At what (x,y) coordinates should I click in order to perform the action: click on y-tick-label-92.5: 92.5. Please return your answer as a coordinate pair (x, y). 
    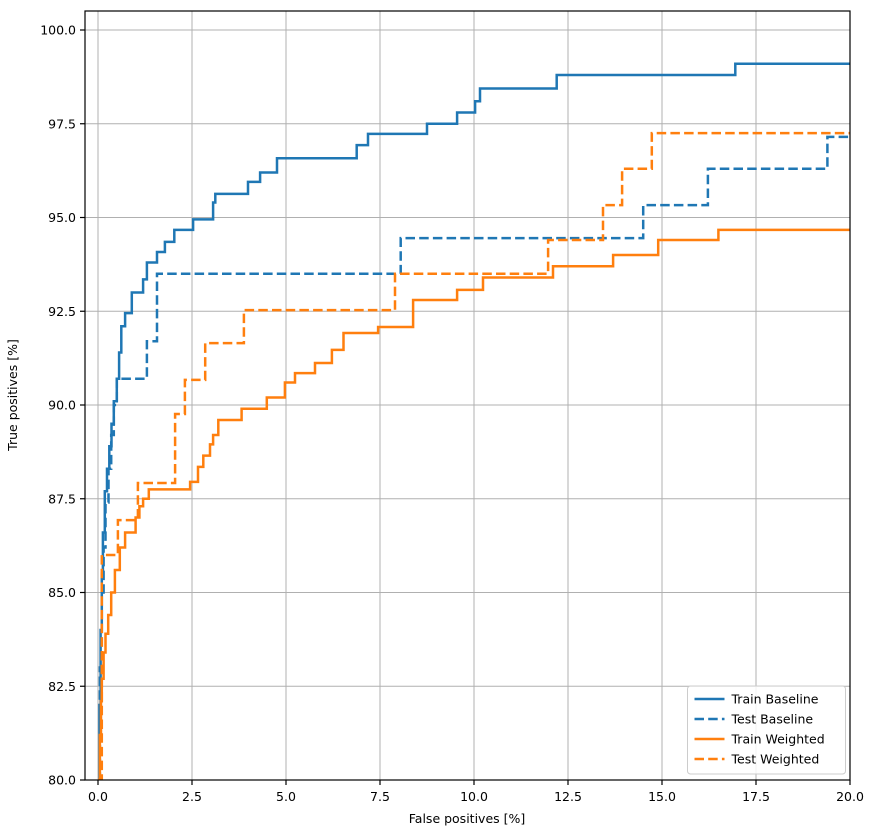
    Looking at the image, I should click on (62, 311).